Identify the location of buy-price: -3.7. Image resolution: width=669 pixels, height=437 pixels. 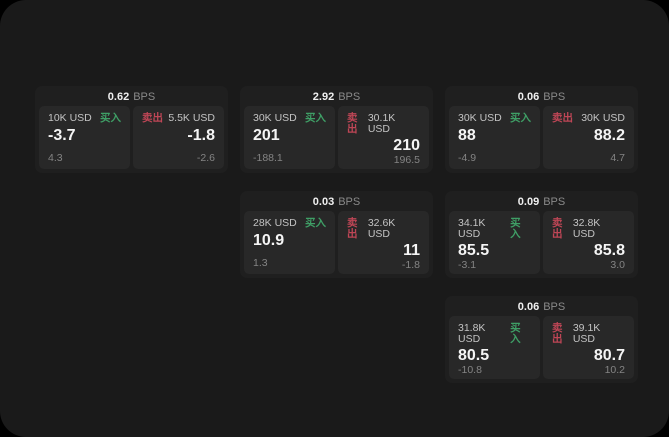
(62, 135).